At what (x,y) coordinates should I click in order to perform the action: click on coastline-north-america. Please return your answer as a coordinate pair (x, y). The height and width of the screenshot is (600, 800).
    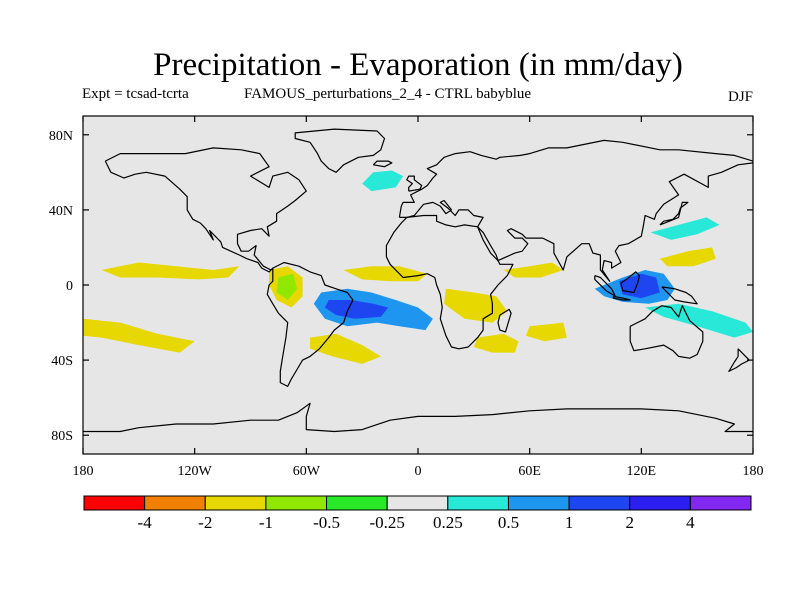
    Looking at the image, I should click on (205, 210).